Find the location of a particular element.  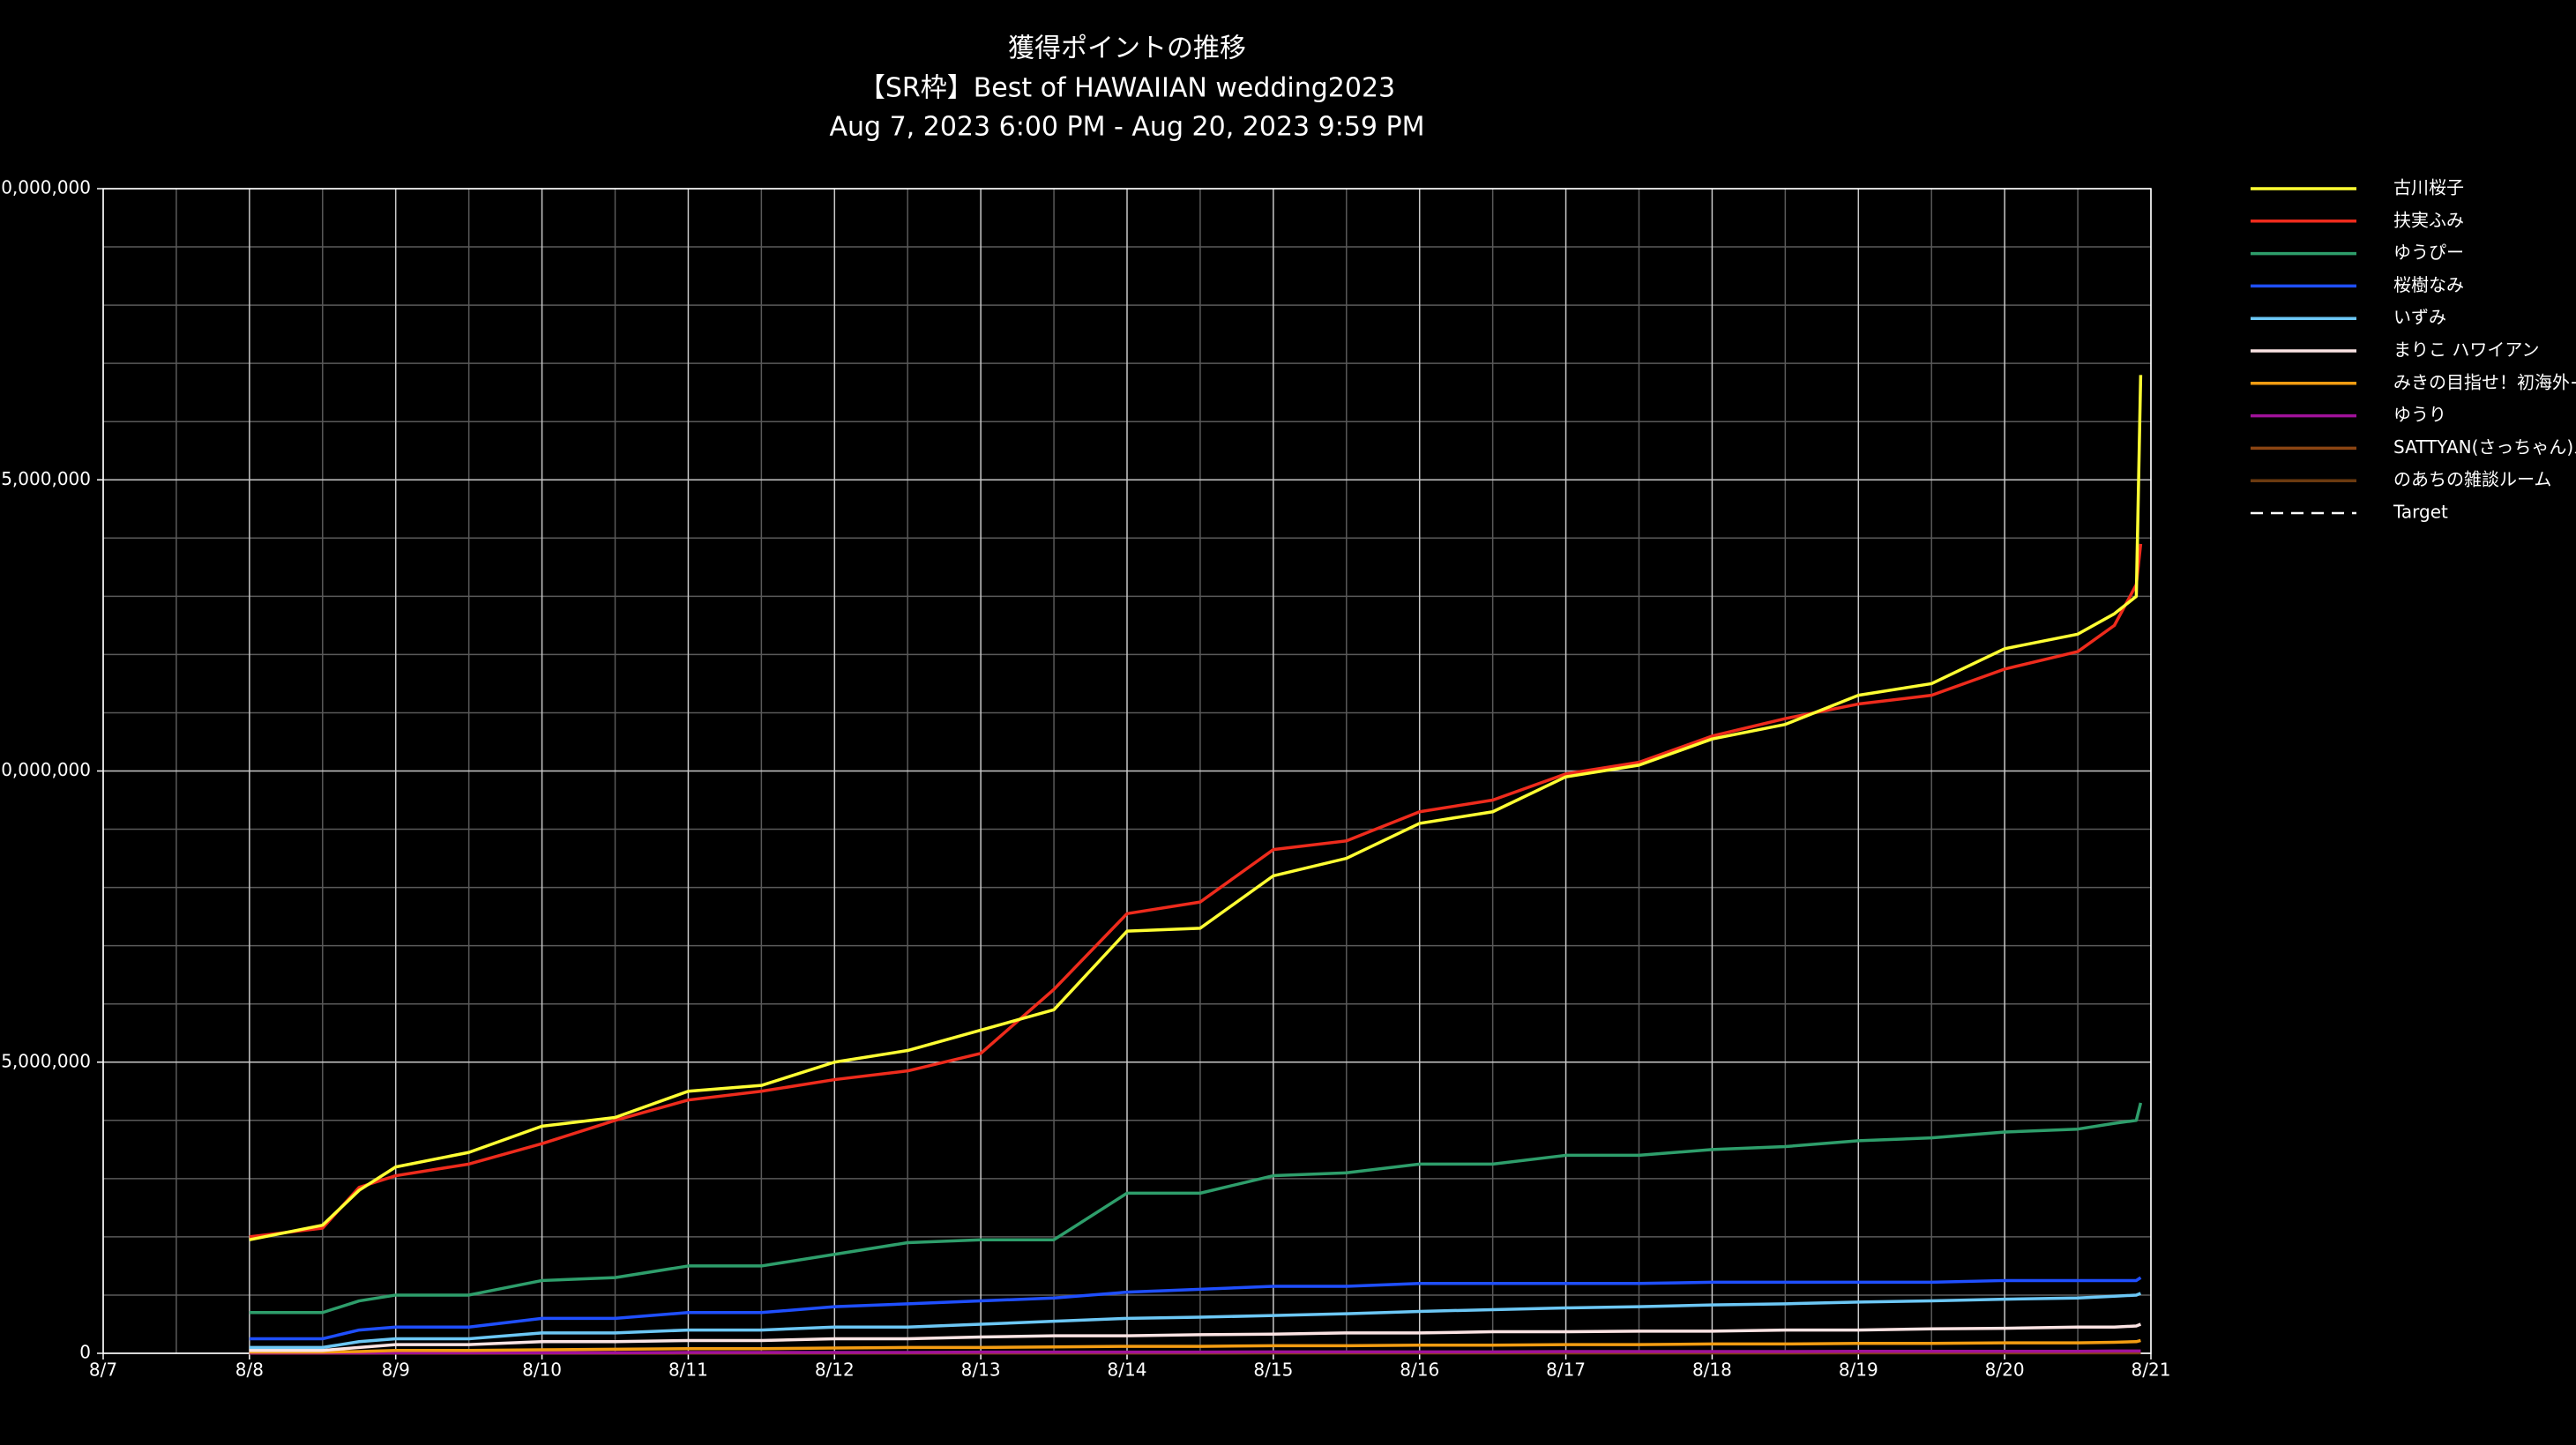

x-tick-label: 8/12 is located at coordinates (835, 1370).